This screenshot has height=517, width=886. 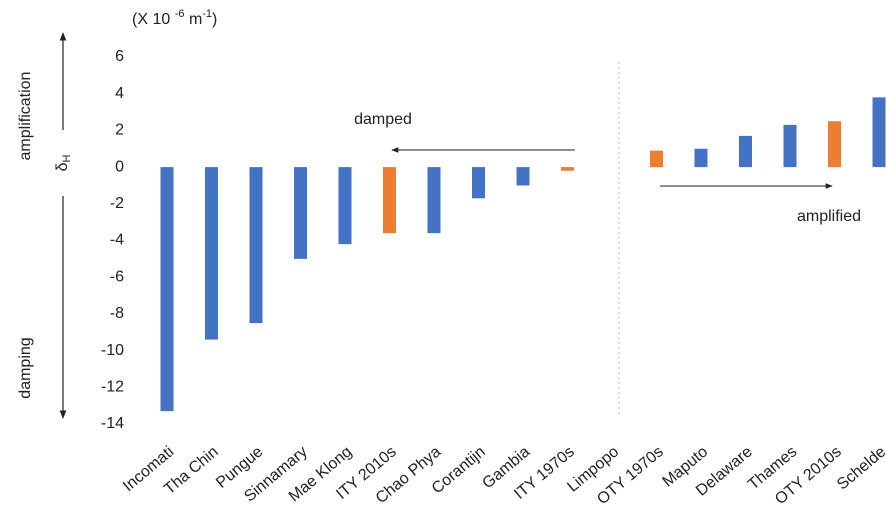 I want to click on amplified-label: amplified, so click(x=829, y=216).